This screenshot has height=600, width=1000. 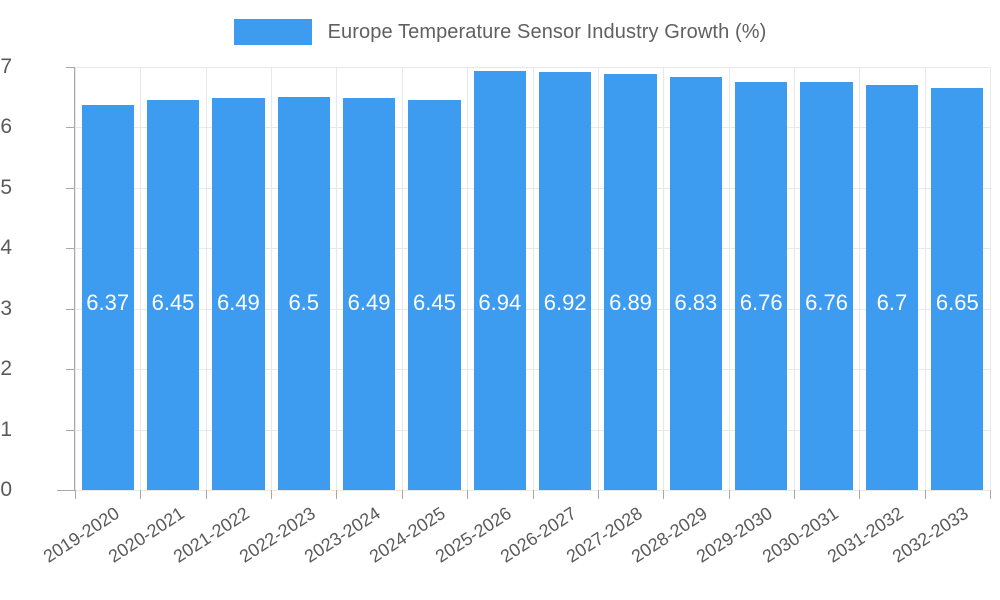 I want to click on y-axis-tick-label: 0, so click(x=6, y=489).